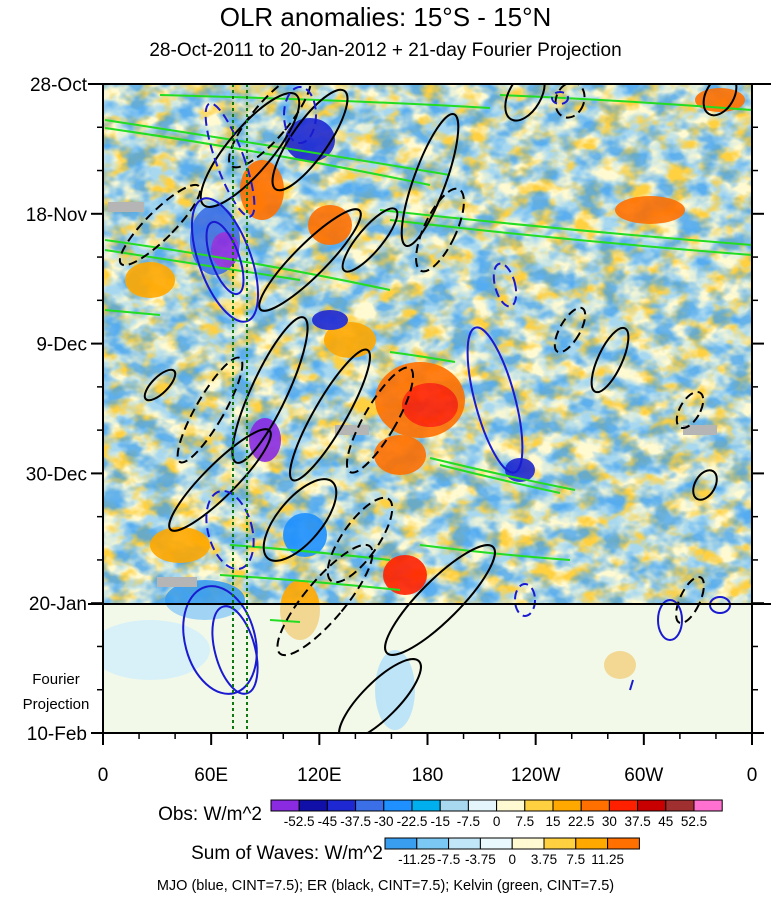 This screenshot has height=899, width=771. I want to click on obs-legend-label: Obs: W/m^2, so click(210, 814).